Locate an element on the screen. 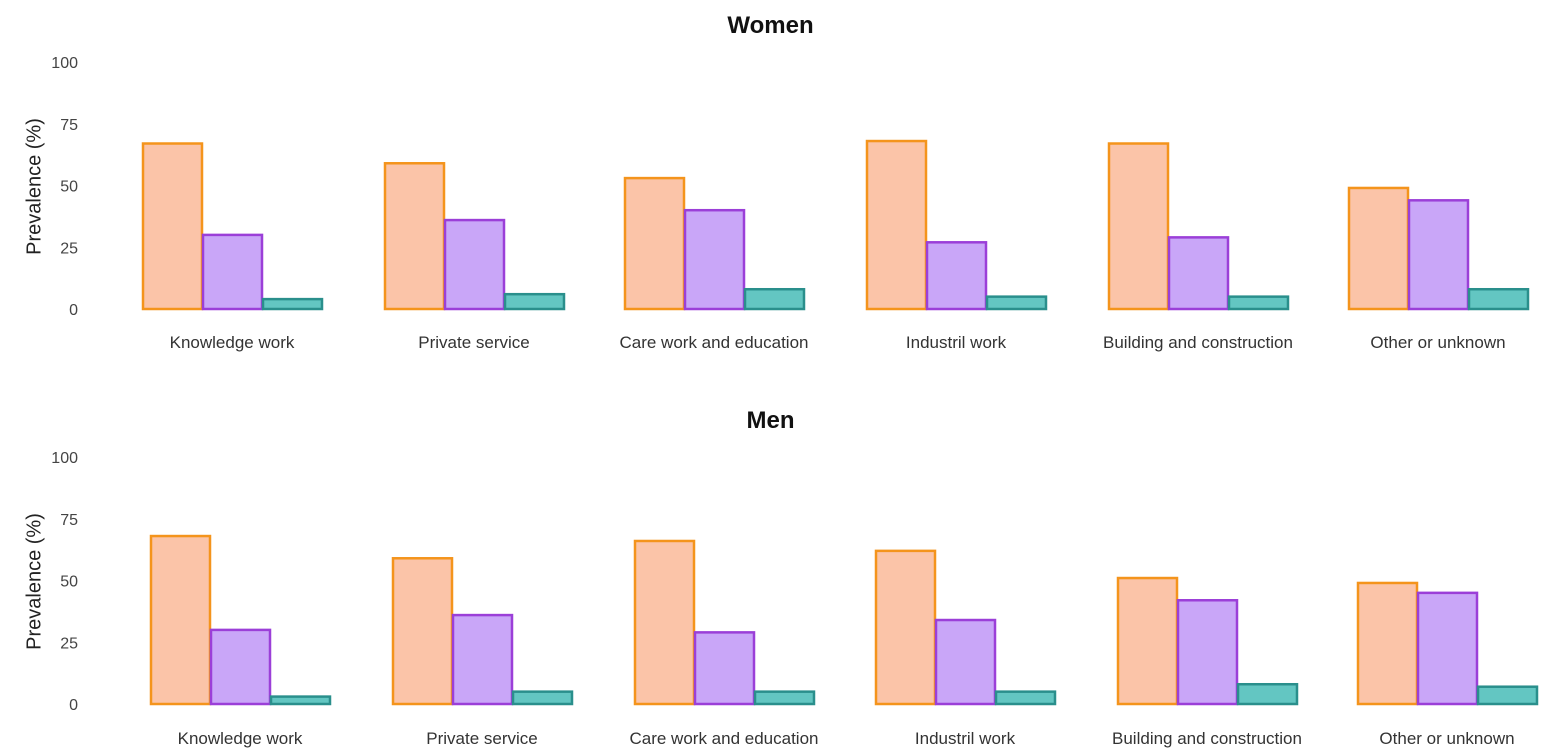 Image resolution: width=1541 pixels, height=749 pixels. chart-title: Men is located at coordinates (770, 420).